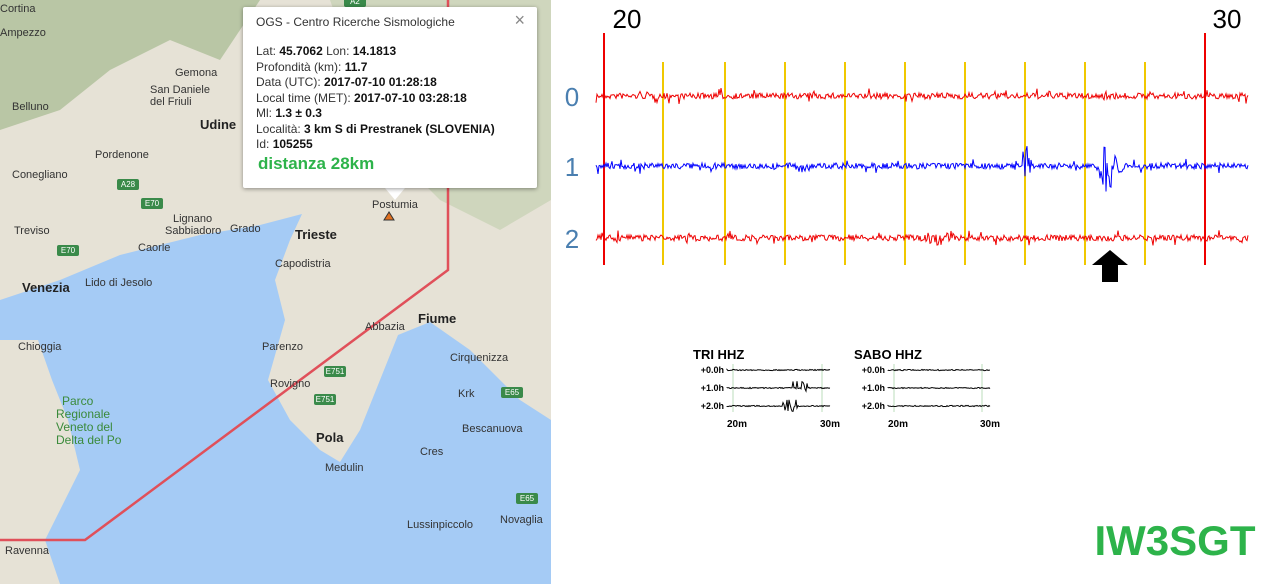 This screenshot has width=1279, height=584. I want to click on place-label: Pordenone, so click(122, 155).